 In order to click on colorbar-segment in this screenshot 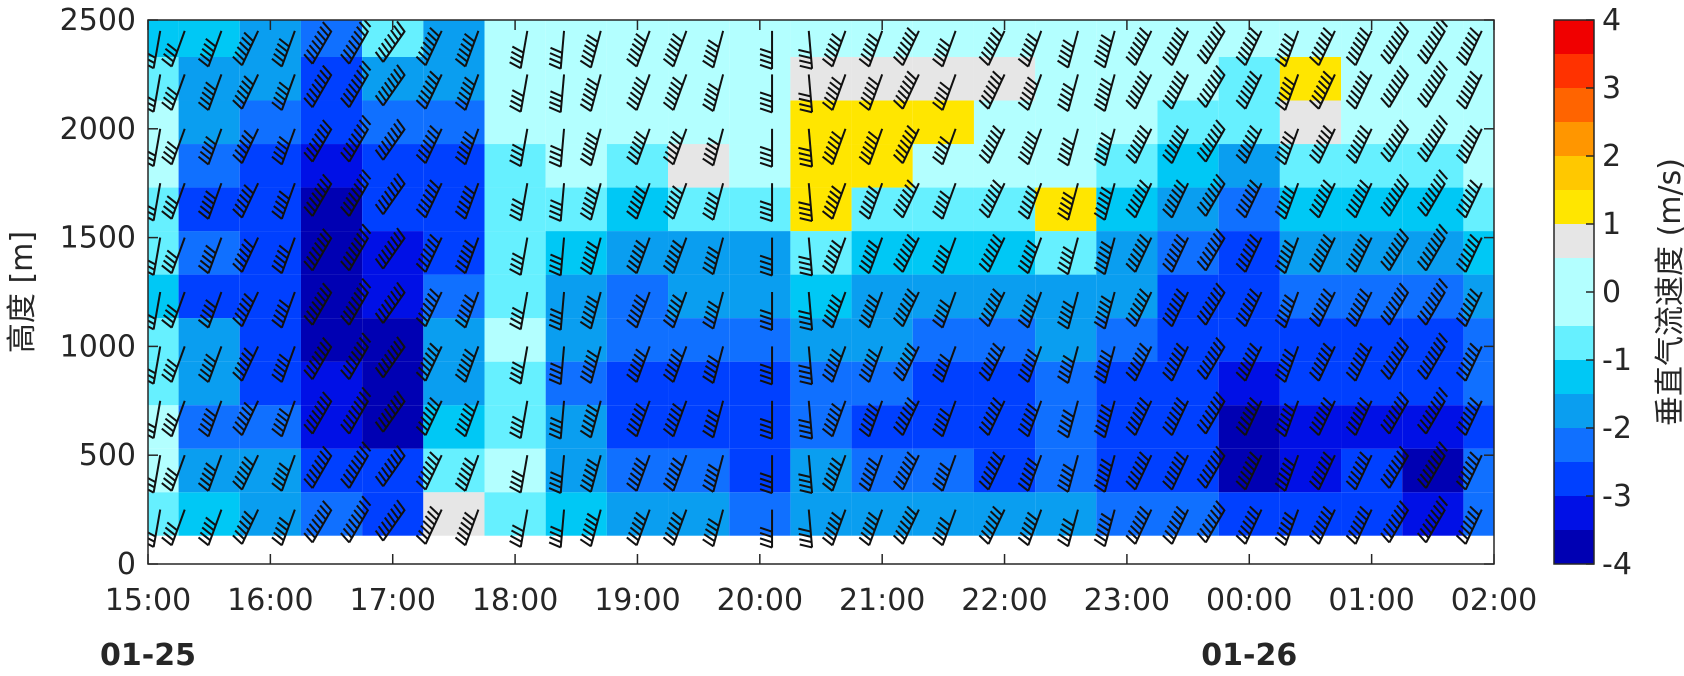, I will do `click(1574, 479)`.